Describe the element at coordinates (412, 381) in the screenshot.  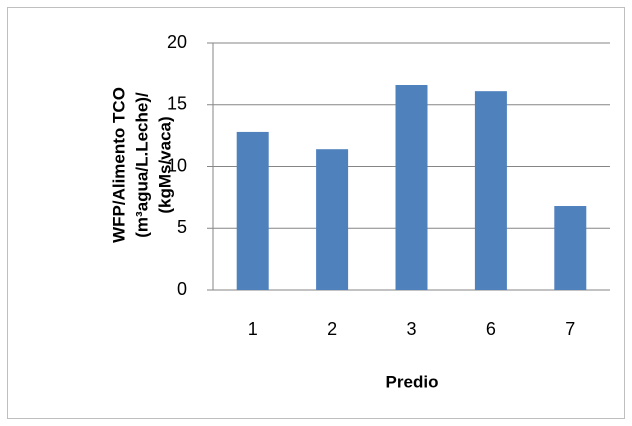
I see `x-axis-label: Predio` at that location.